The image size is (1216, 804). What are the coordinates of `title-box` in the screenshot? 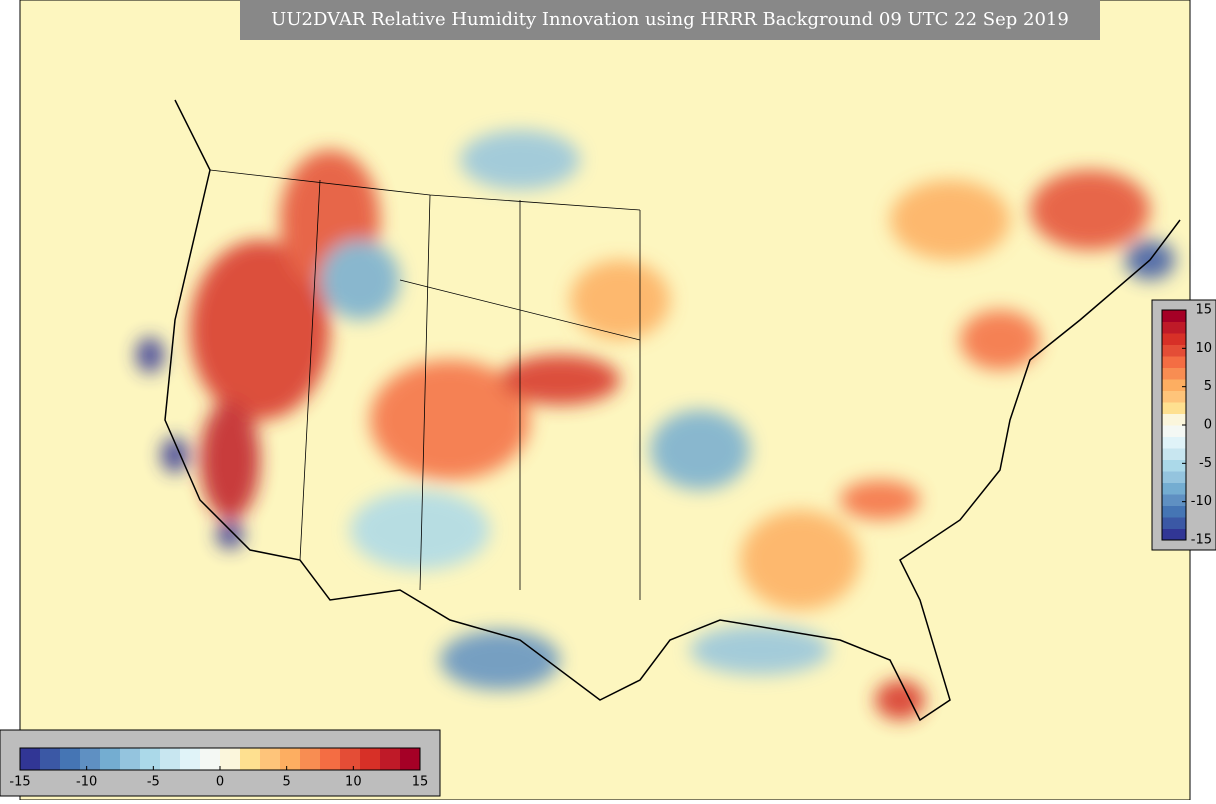 It's located at (670, 20).